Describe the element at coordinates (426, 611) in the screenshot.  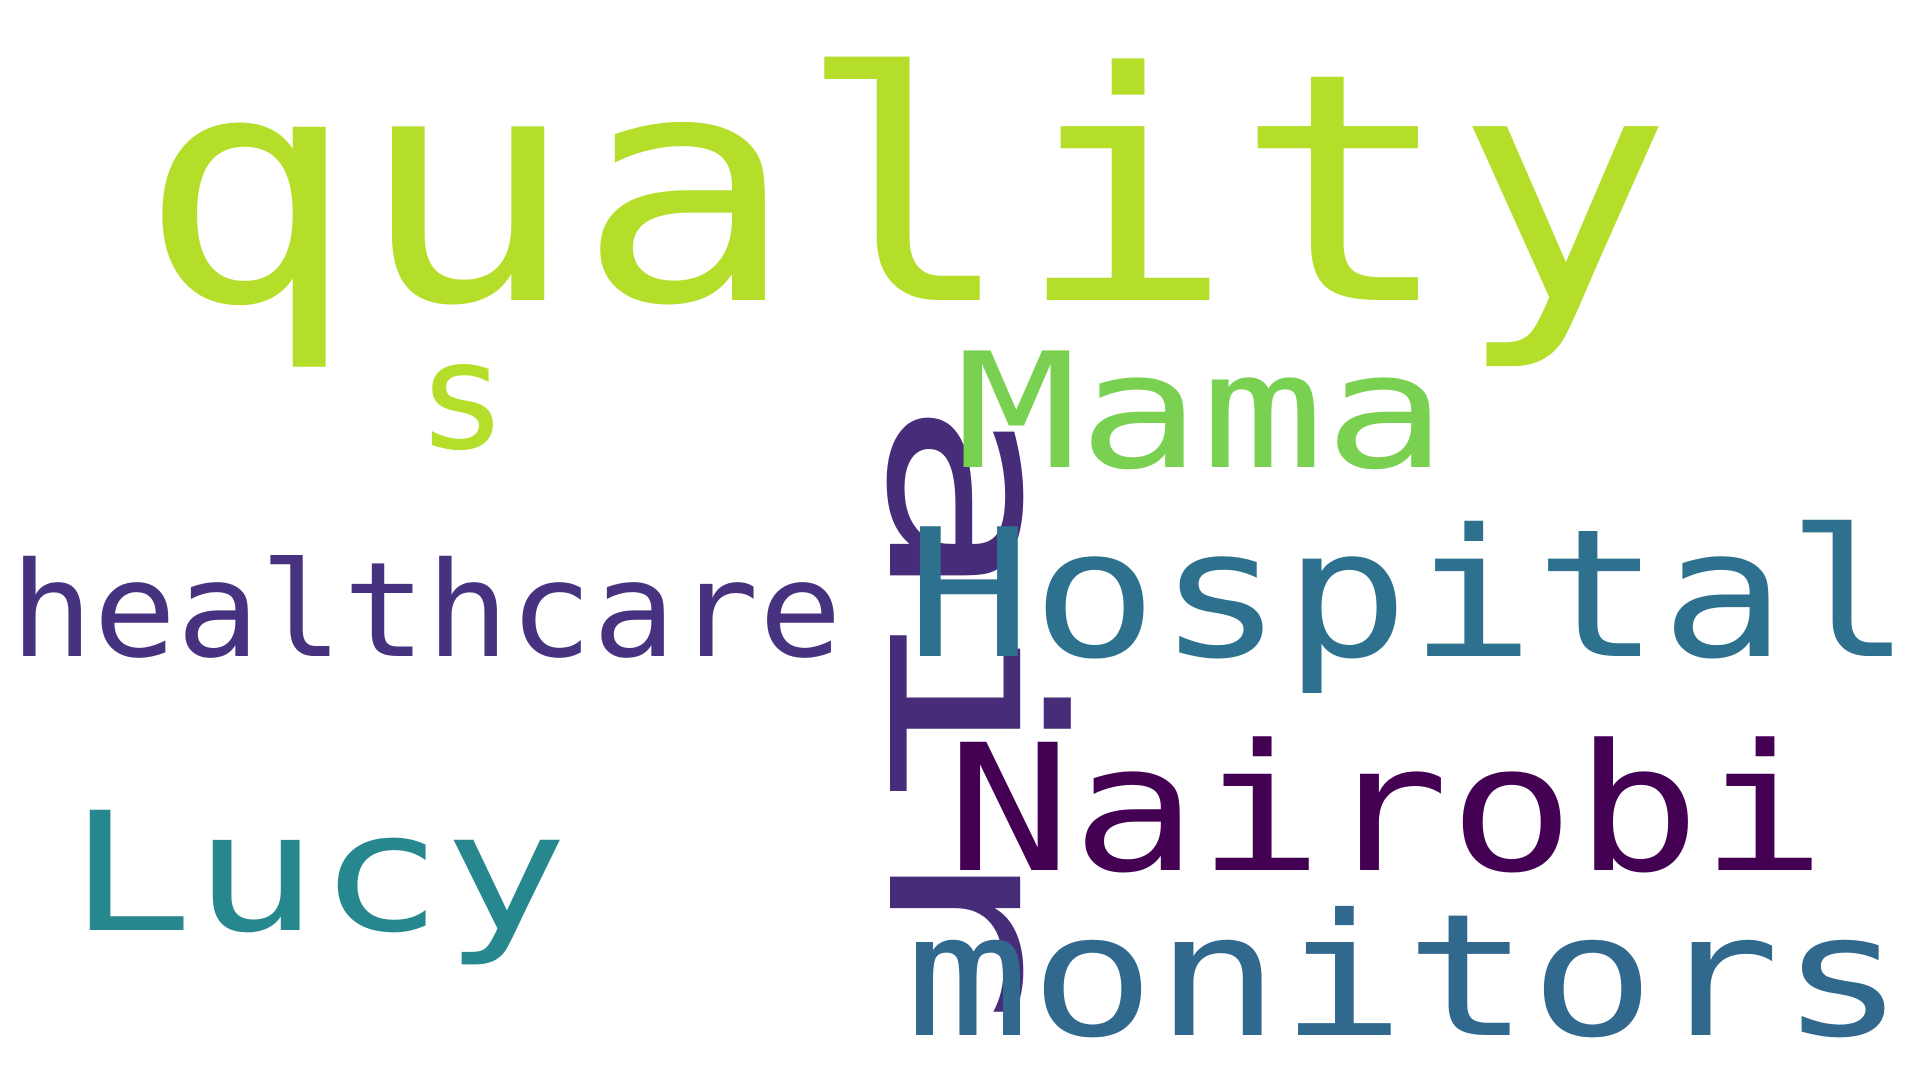
I see `word-healthcare: healthcare` at that location.